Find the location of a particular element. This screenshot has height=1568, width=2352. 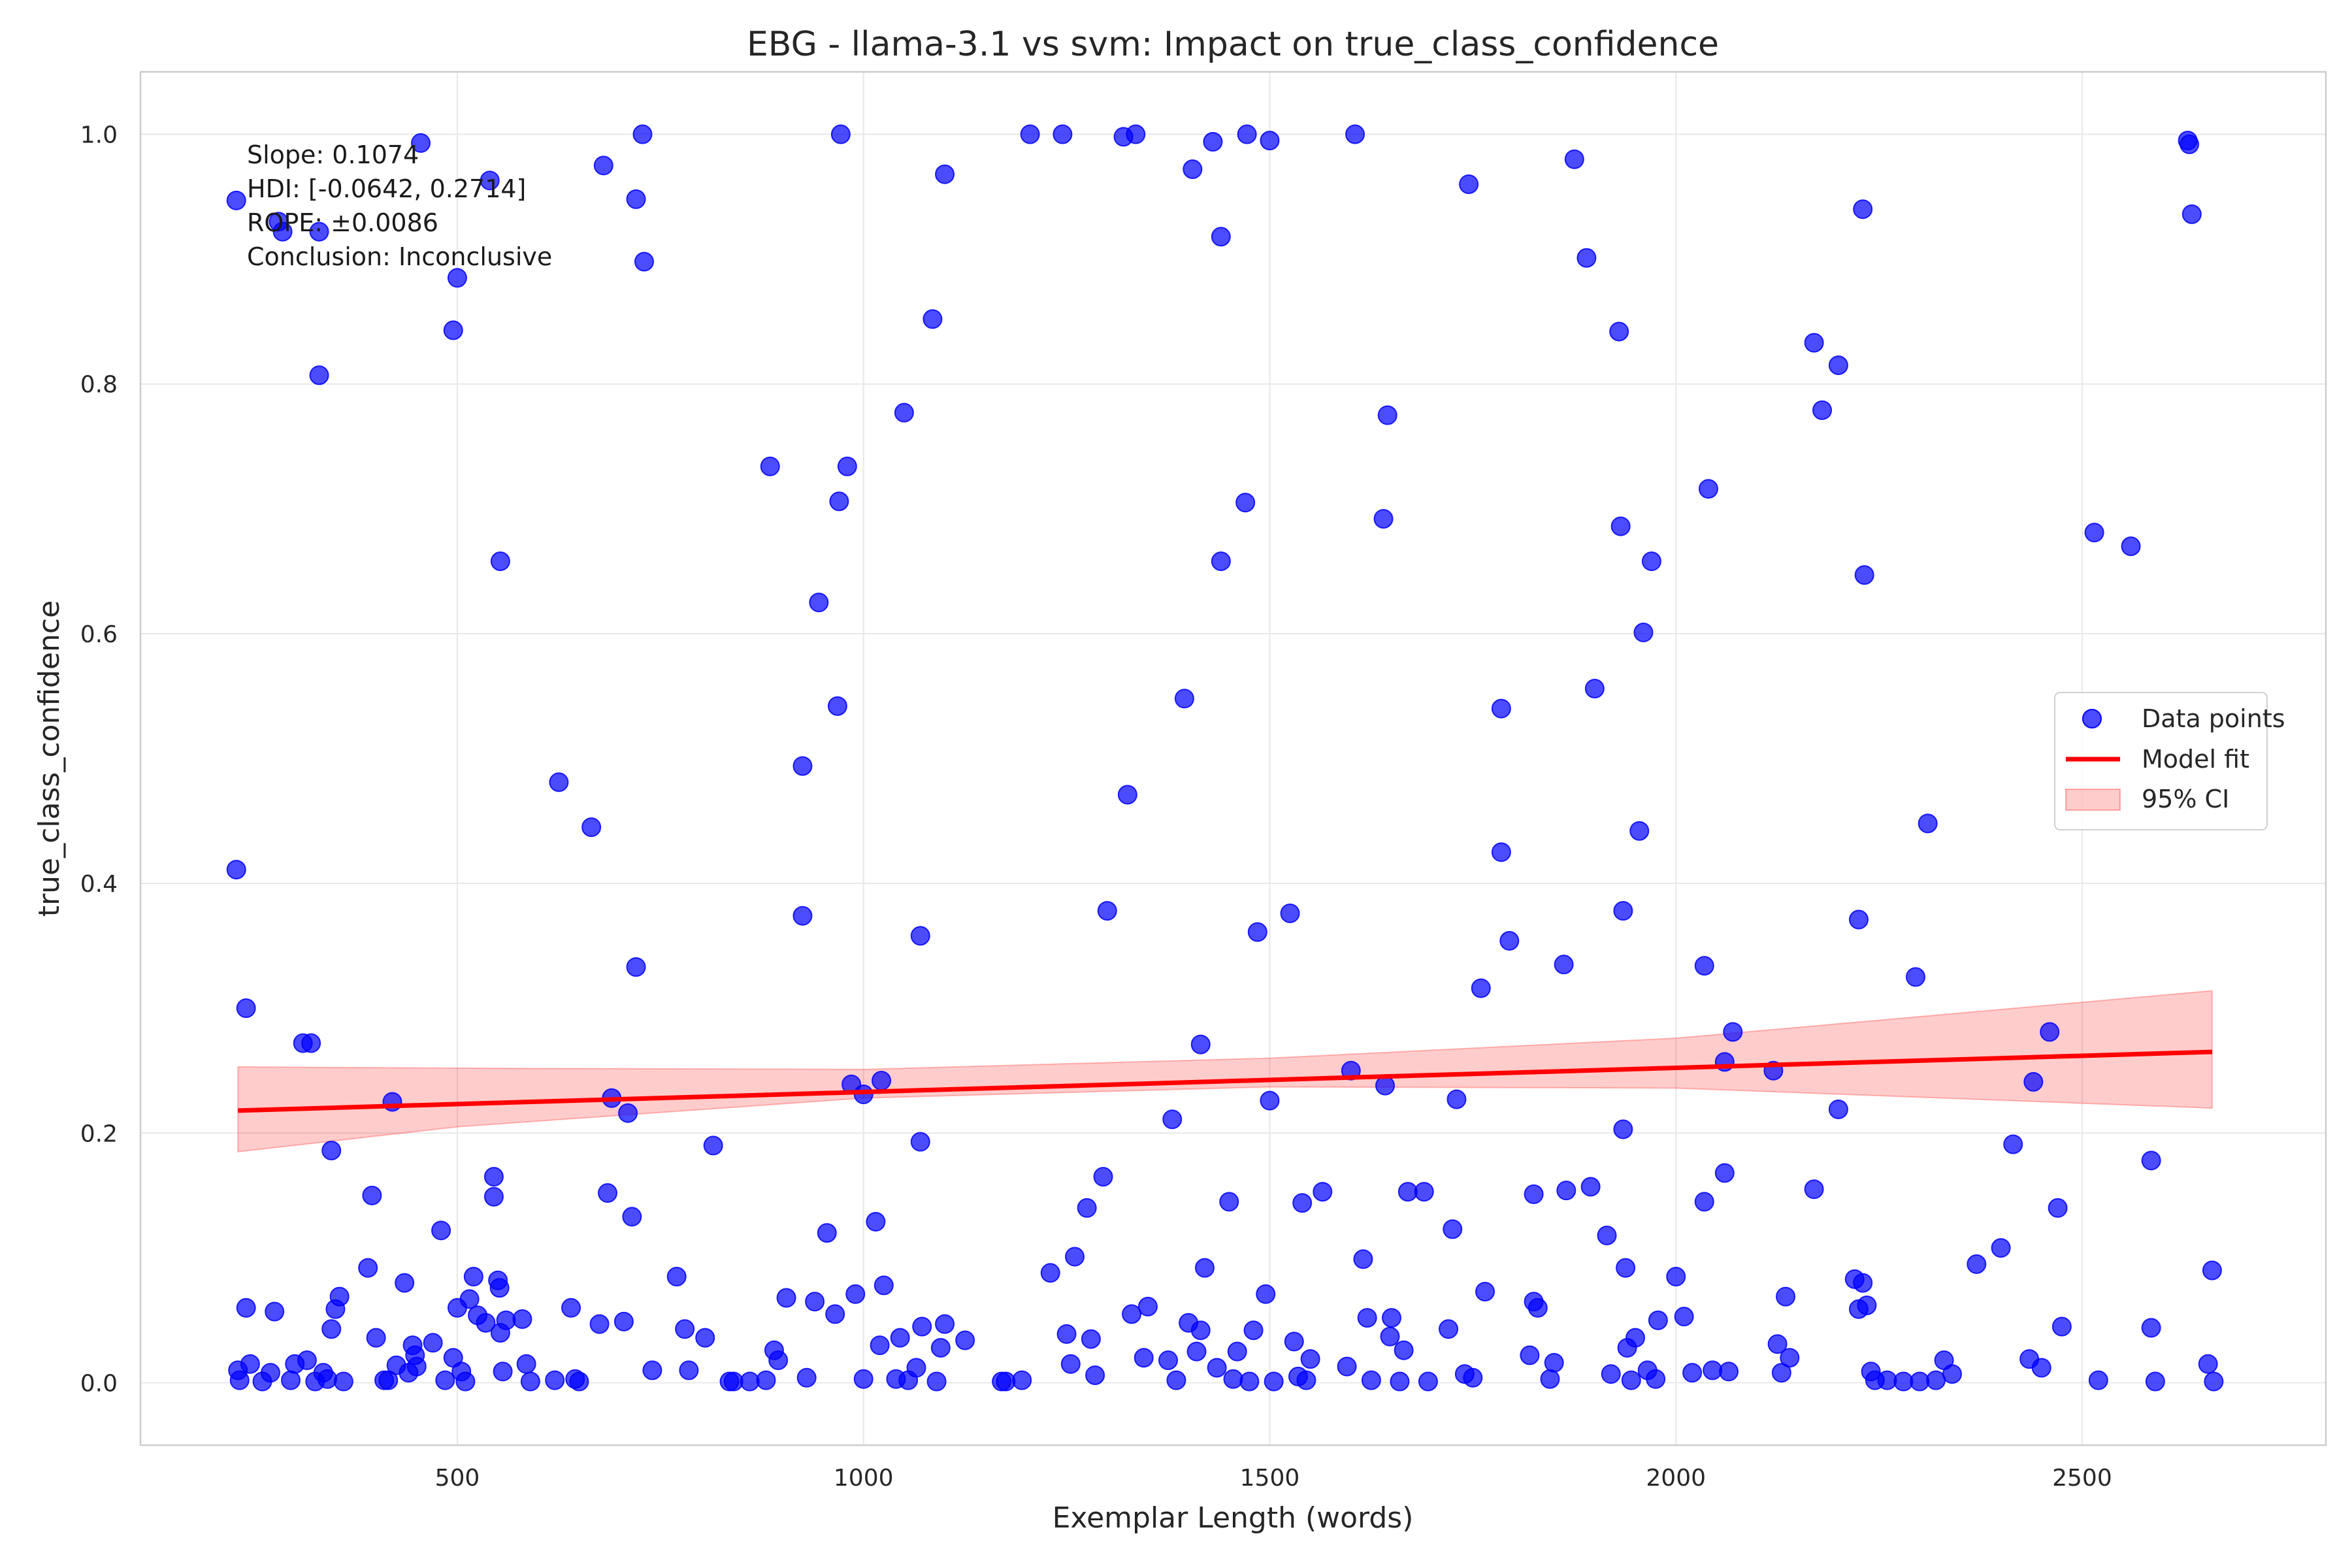

x-tick-label: 2000 is located at coordinates (1676, 1478).